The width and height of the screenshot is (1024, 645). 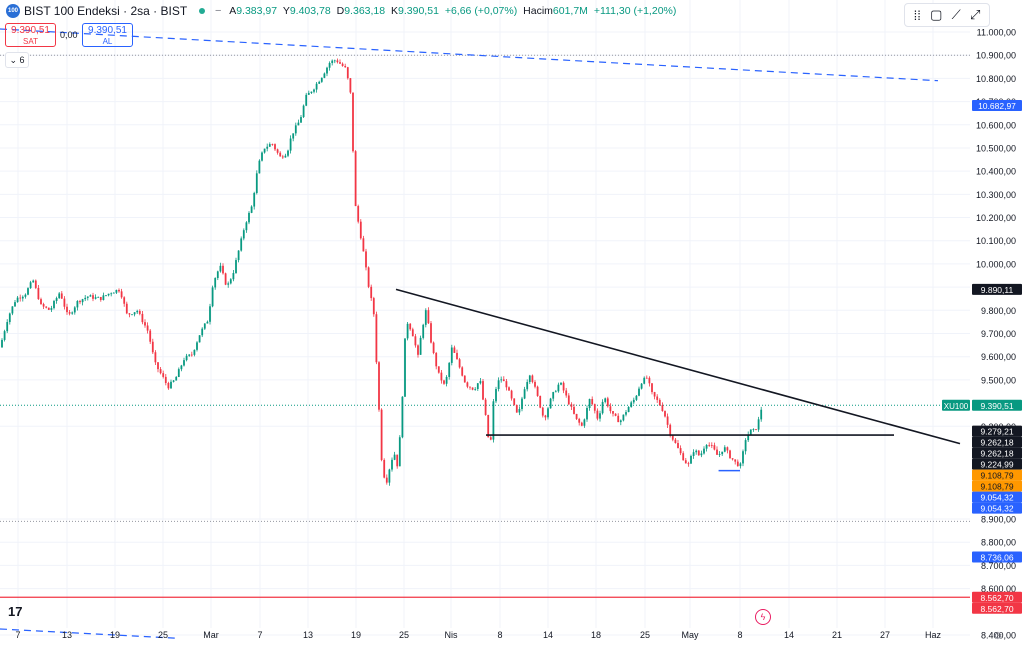 I want to click on time-tick-label: 14, so click(x=789, y=635).